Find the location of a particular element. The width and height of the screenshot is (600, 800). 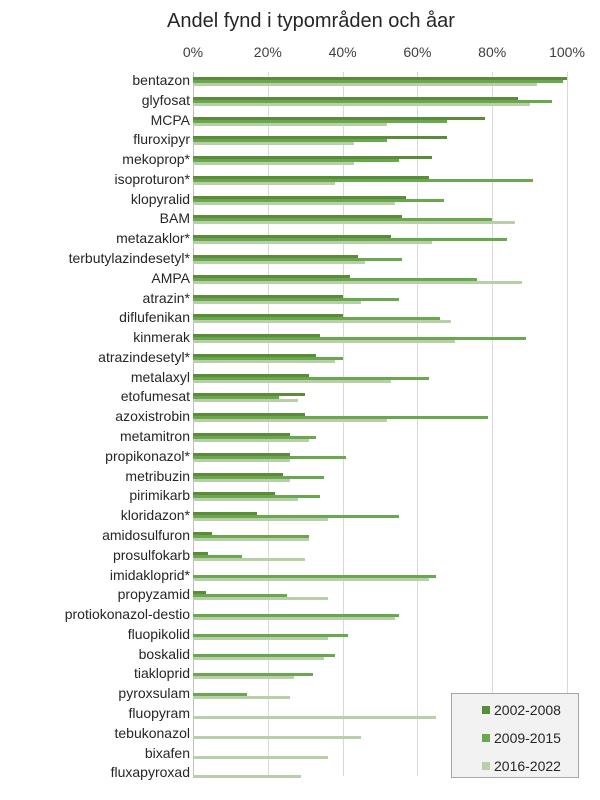

category-label: BAM is located at coordinates (174, 218).